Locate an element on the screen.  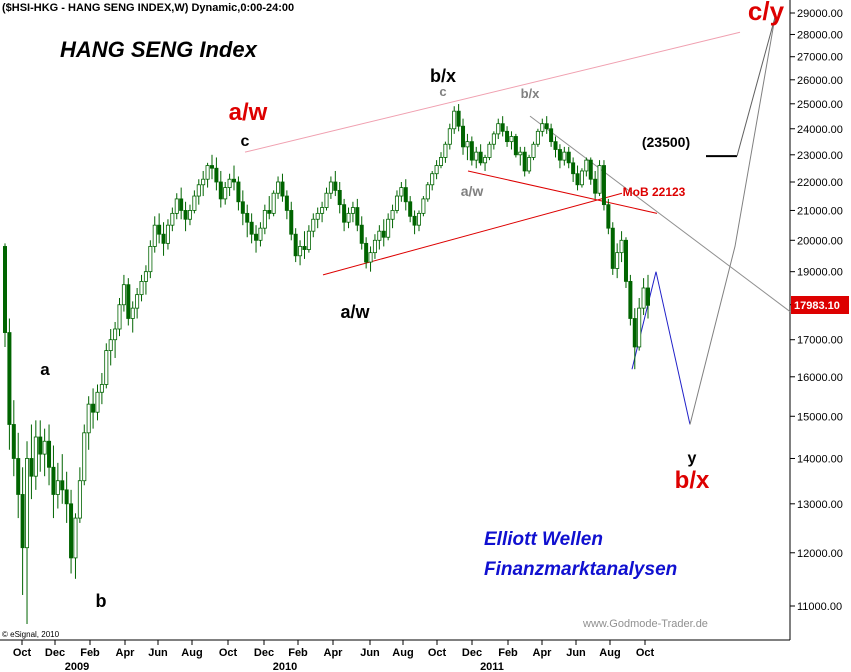
y-tick-label: 12000.00 is located at coordinates (820, 554).